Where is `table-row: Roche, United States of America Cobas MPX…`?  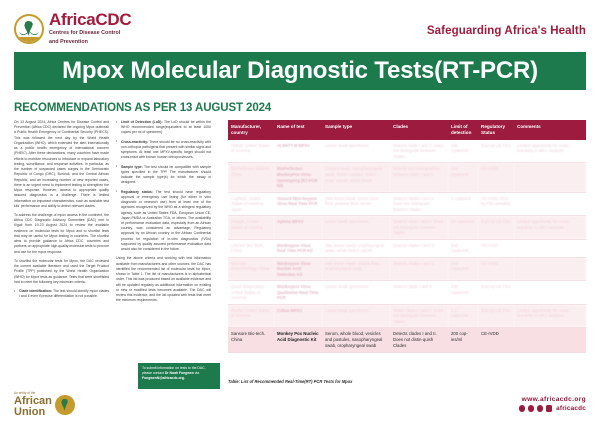 table-row: Roche, United States of America Cobas MPX… is located at coordinates (407, 316).